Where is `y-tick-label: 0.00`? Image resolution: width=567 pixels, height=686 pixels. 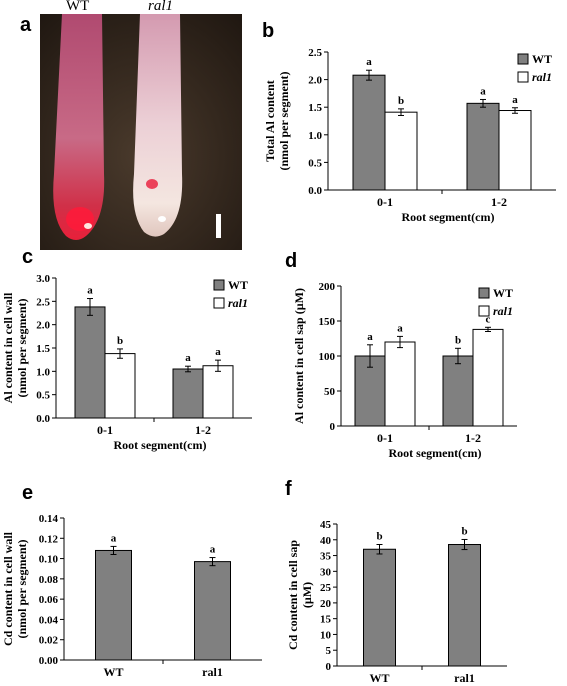 y-tick-label: 0.00 is located at coordinates (49, 661).